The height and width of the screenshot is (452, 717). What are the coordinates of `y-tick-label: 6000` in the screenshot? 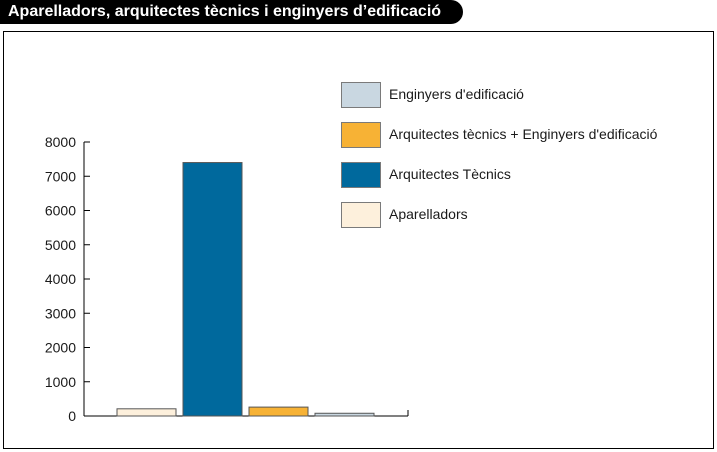 It's located at (60, 211).